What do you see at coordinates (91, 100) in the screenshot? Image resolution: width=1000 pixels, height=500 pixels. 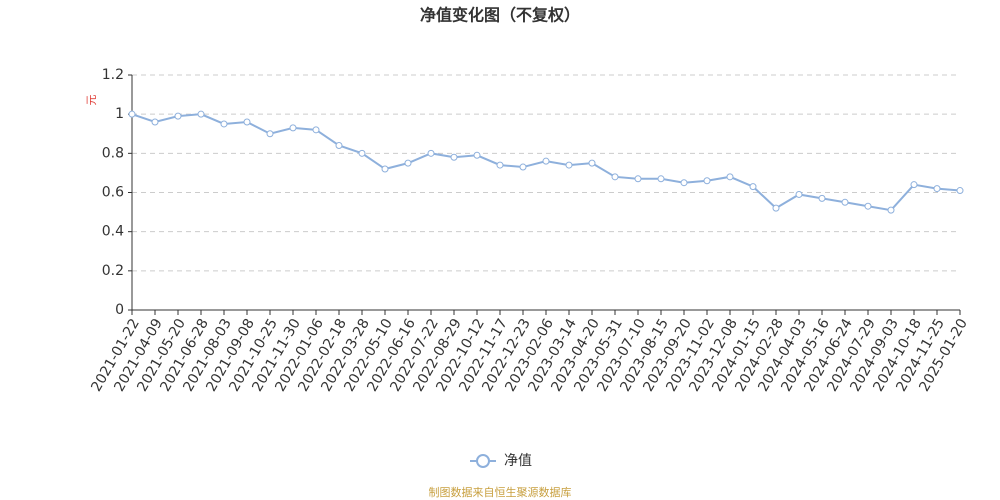 I see `y-axis-label: 元` at bounding box center [91, 100].